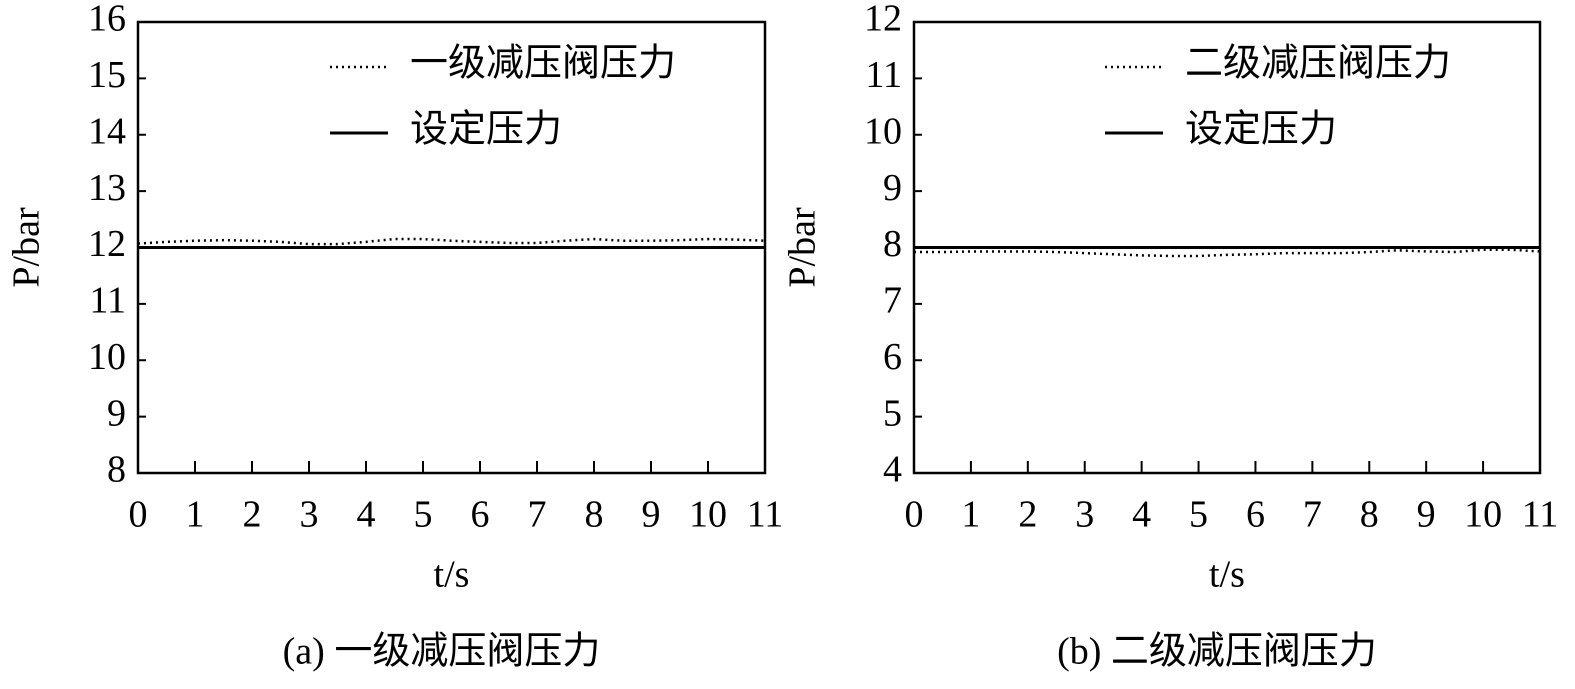 Image resolution: width=1575 pixels, height=689 pixels. Describe the element at coordinates (892, 470) in the screenshot. I see `y-tick-label: 4` at that location.